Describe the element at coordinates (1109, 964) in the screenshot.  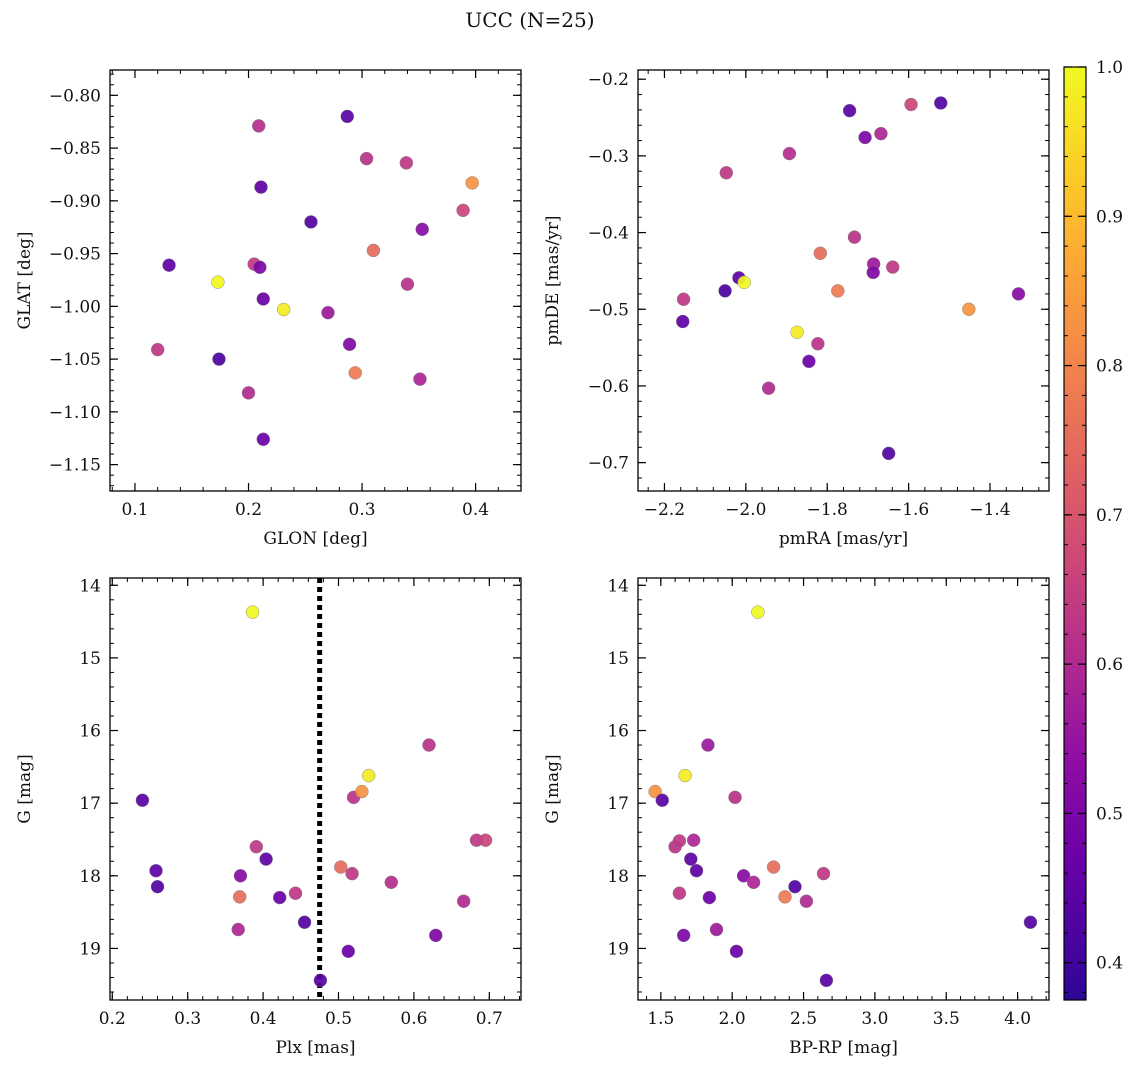
I see `colorbar-tick-label: 0.4` at that location.